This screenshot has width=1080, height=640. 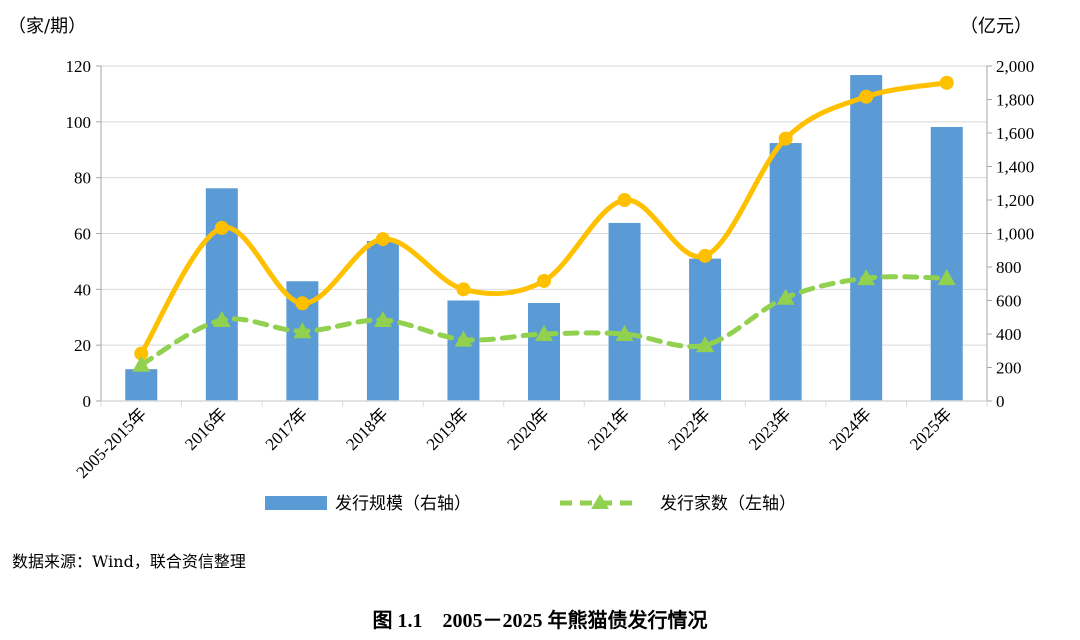 What do you see at coordinates (129, 561) in the screenshot?
I see `source-note: 数据来源：Wind，联合资信整理` at bounding box center [129, 561].